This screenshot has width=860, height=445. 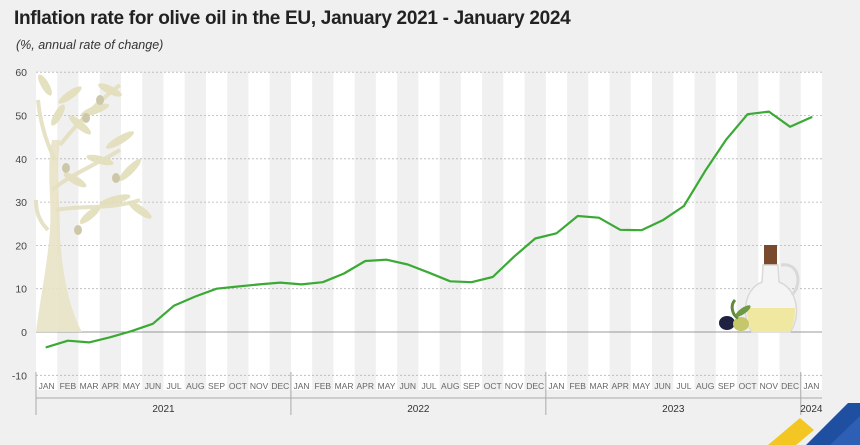 I want to click on year-label: 2022, so click(x=418, y=409).